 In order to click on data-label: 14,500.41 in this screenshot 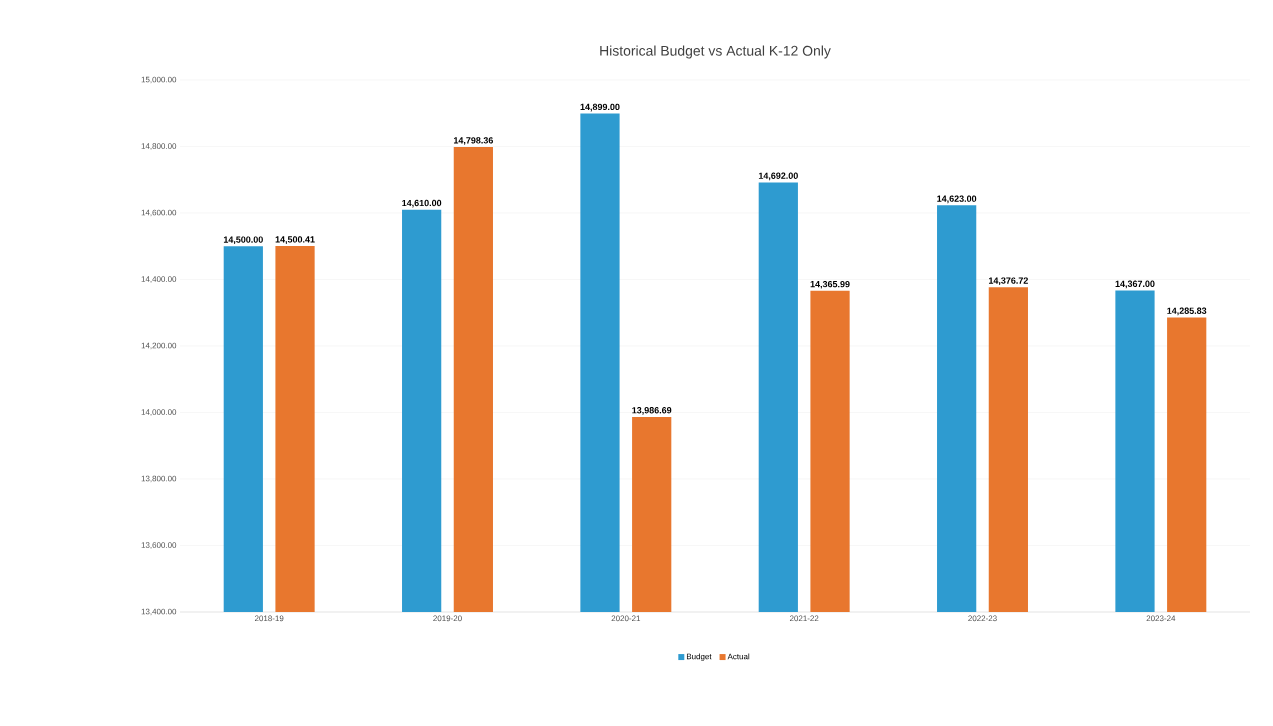, I will do `click(295, 240)`.